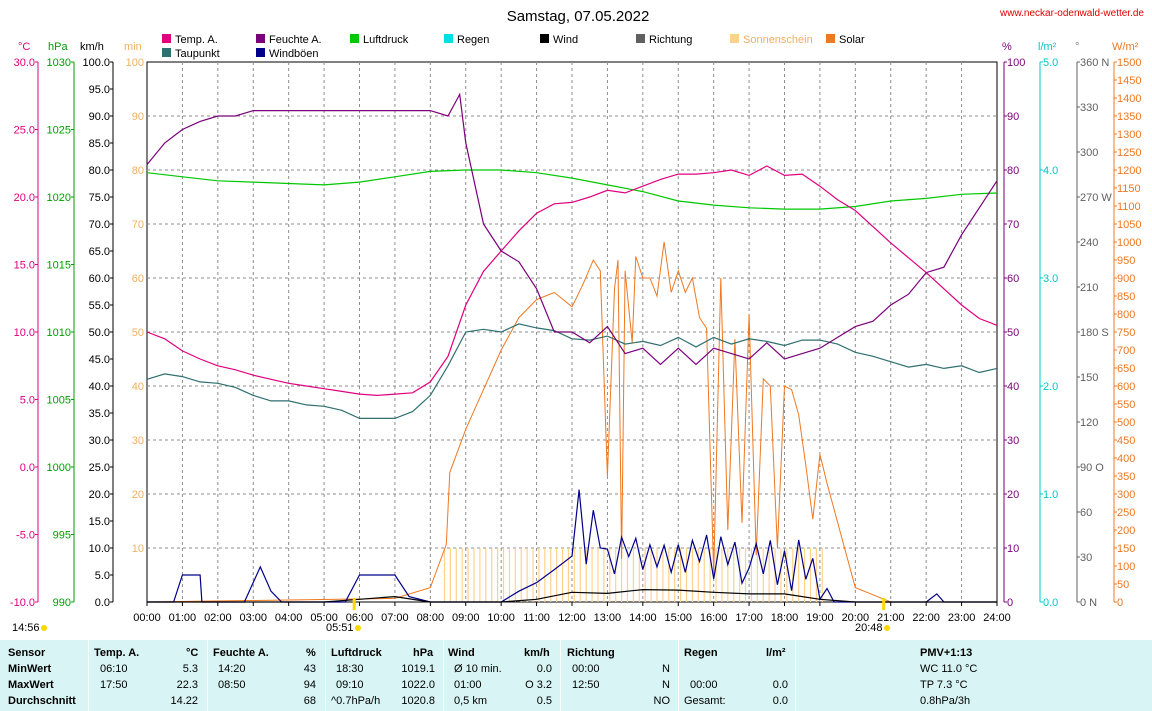  I want to click on solar-axis-tick: 950, so click(1126, 261).